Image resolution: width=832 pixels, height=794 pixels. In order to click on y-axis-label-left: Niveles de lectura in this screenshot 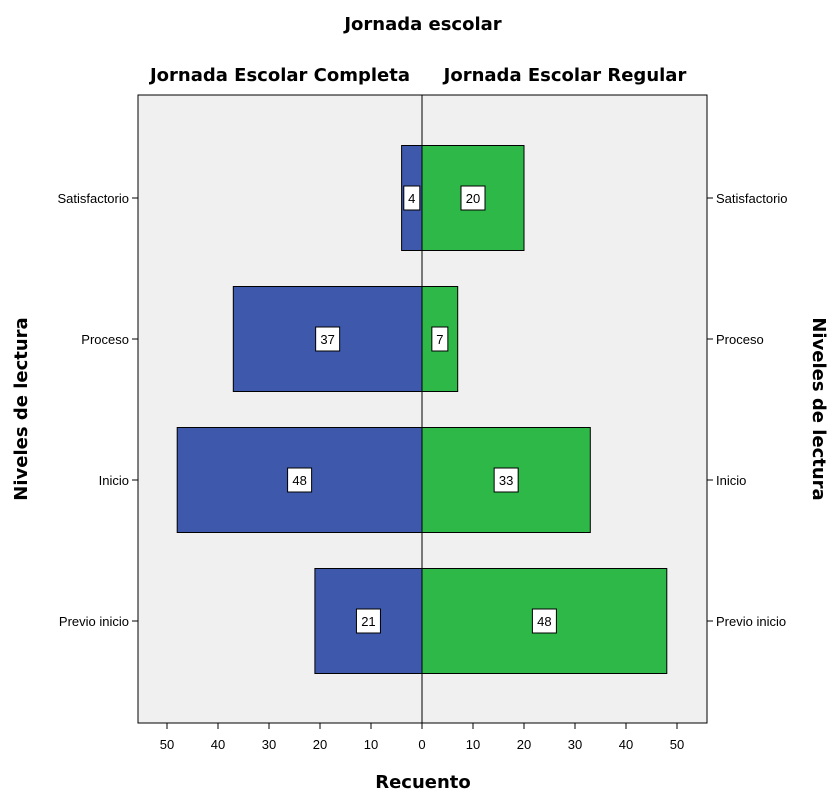, I will do `click(21, 408)`.